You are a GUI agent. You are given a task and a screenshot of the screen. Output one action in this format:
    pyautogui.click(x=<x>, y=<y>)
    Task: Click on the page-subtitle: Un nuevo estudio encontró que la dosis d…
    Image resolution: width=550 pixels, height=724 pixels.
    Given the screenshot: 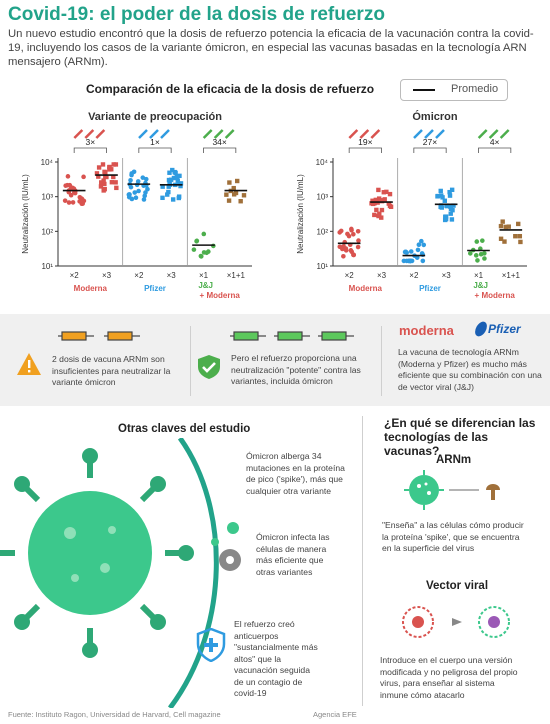 What is the action you would take?
    pyautogui.click(x=271, y=48)
    